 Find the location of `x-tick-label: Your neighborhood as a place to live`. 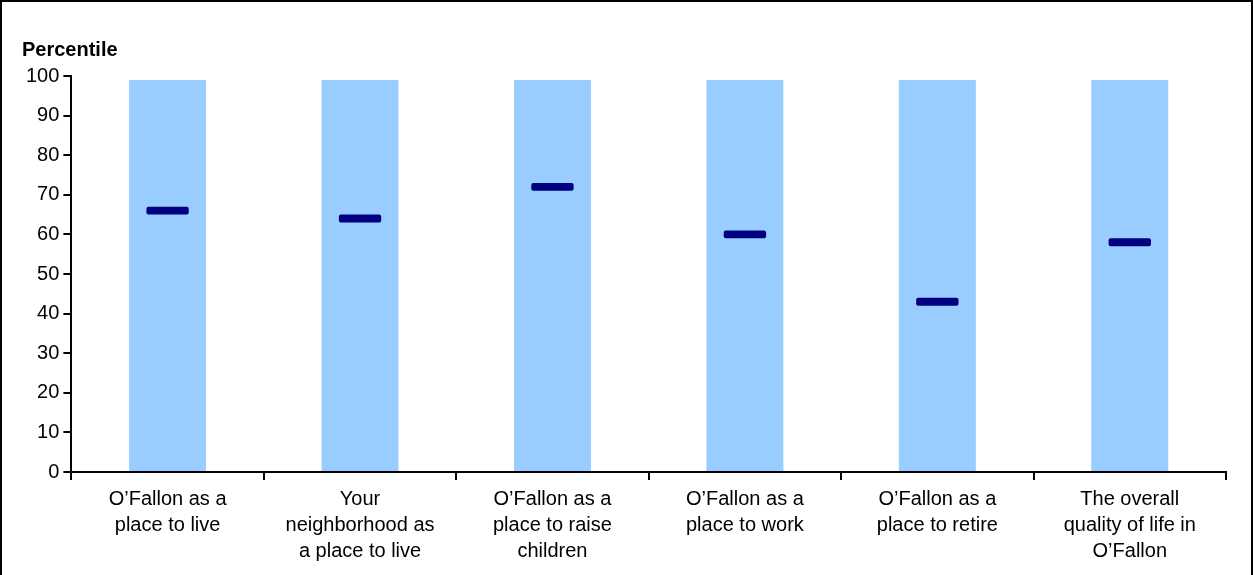

x-tick-label: Your neighborhood as a place to live is located at coordinates (360, 523).